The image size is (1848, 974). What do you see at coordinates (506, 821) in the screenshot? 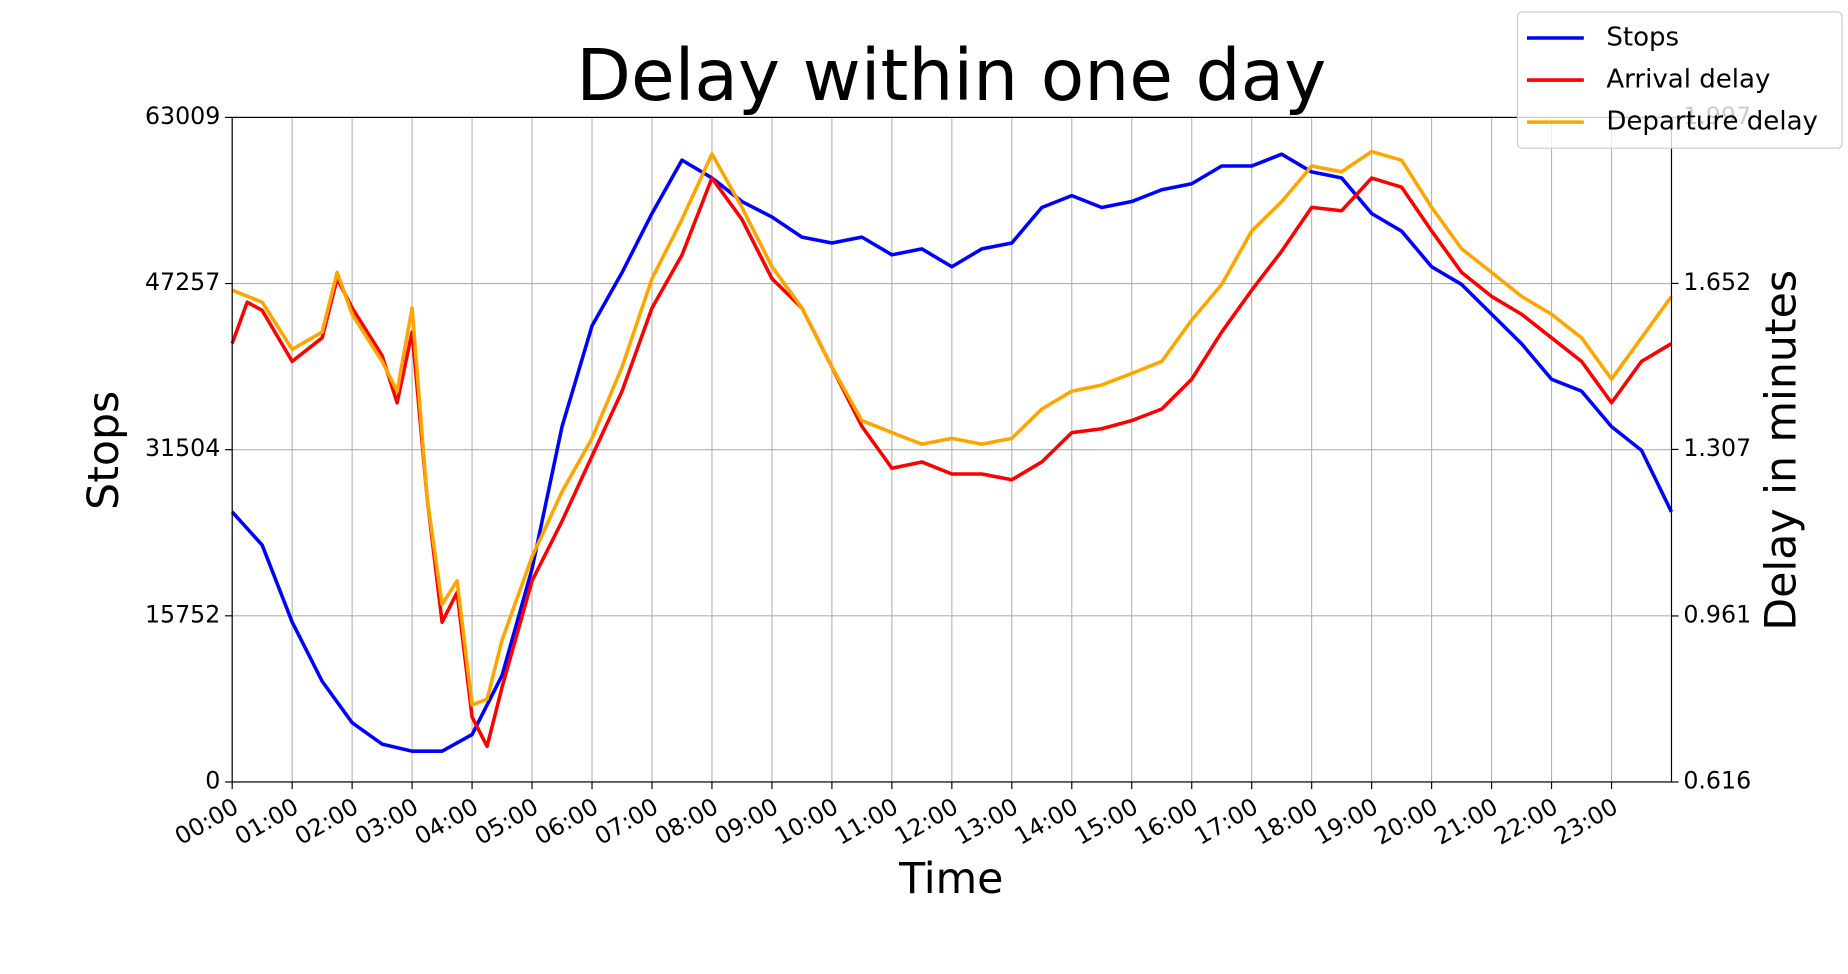
I see `x-tick-label: 05:00` at bounding box center [506, 821].